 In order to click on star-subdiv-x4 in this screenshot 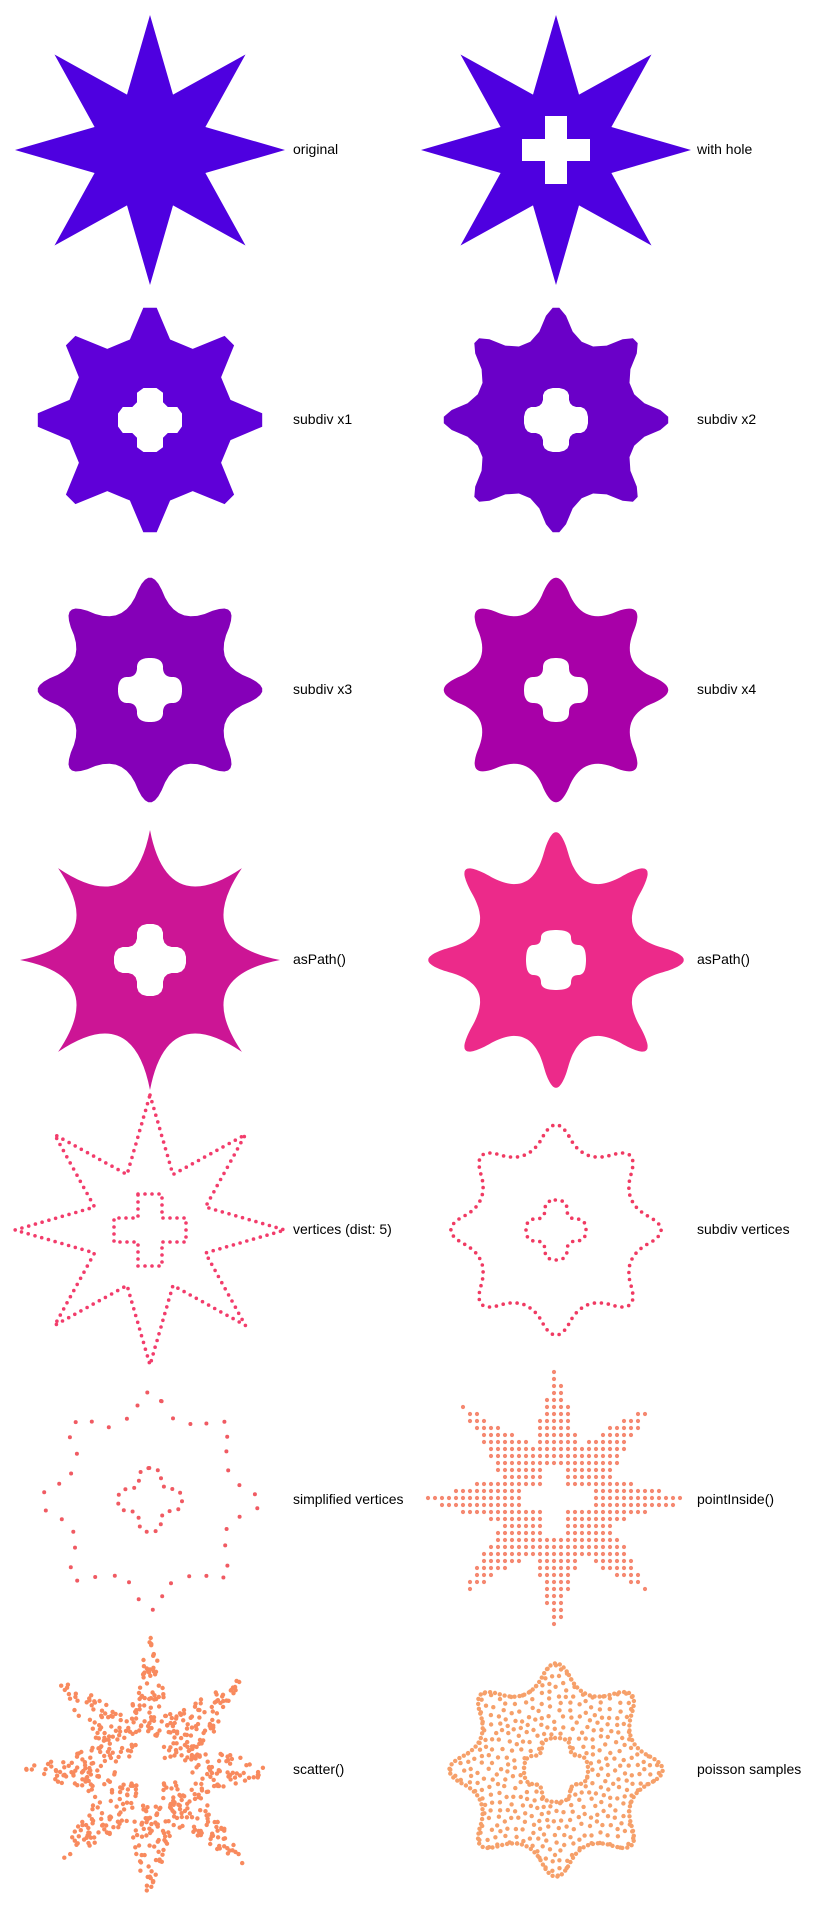, I will do `click(556, 690)`.